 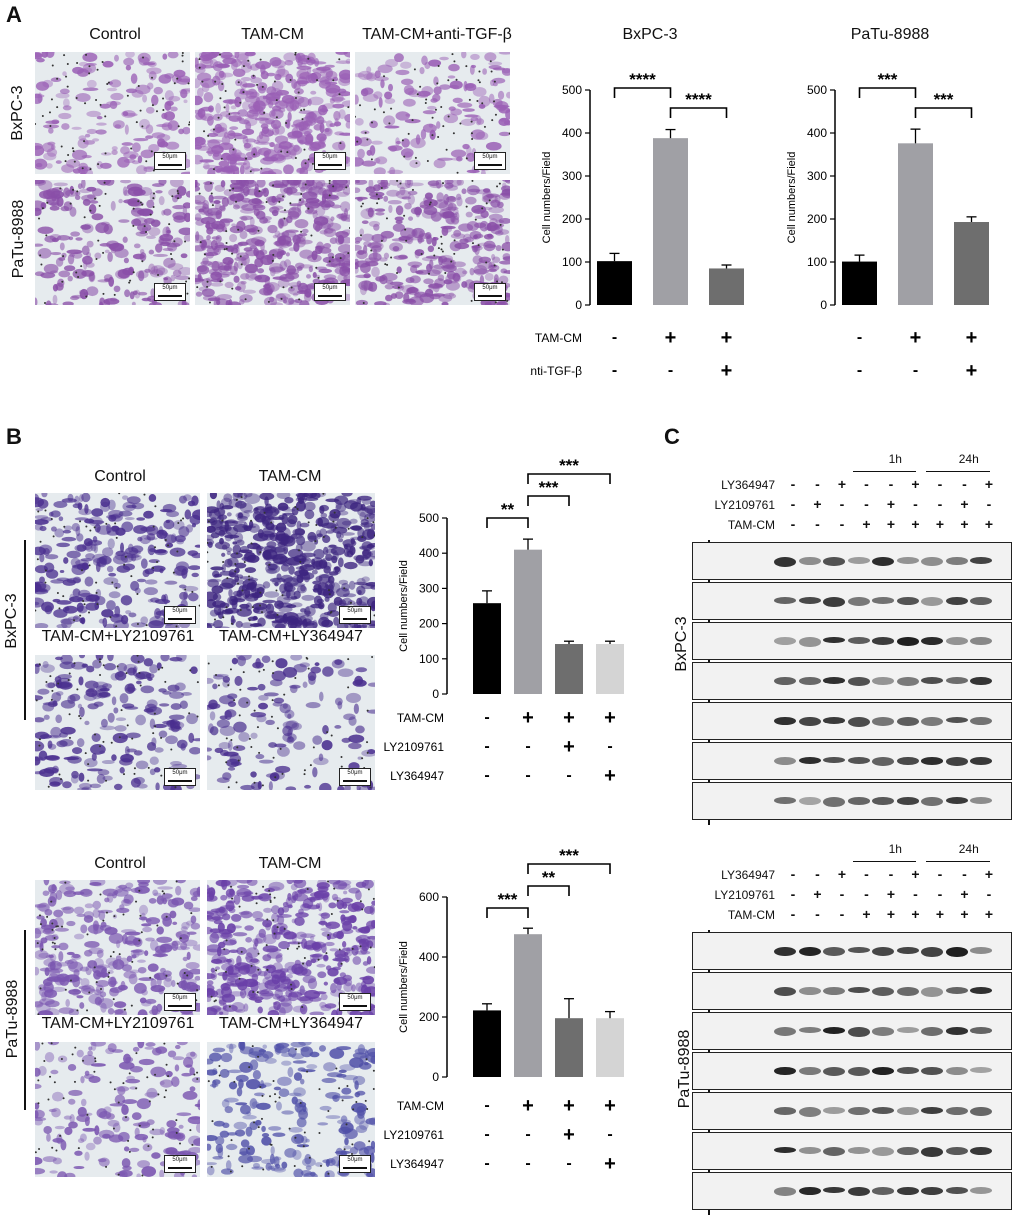 What do you see at coordinates (748, 875) in the screenshot?
I see `condition-label: LY364947` at bounding box center [748, 875].